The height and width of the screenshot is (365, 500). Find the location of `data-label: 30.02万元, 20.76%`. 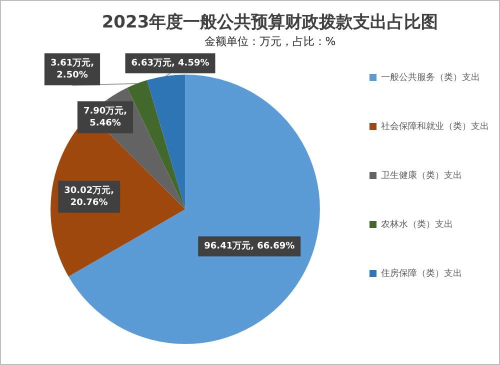

data-label: 30.02万元, 20.76% is located at coordinates (89, 196).